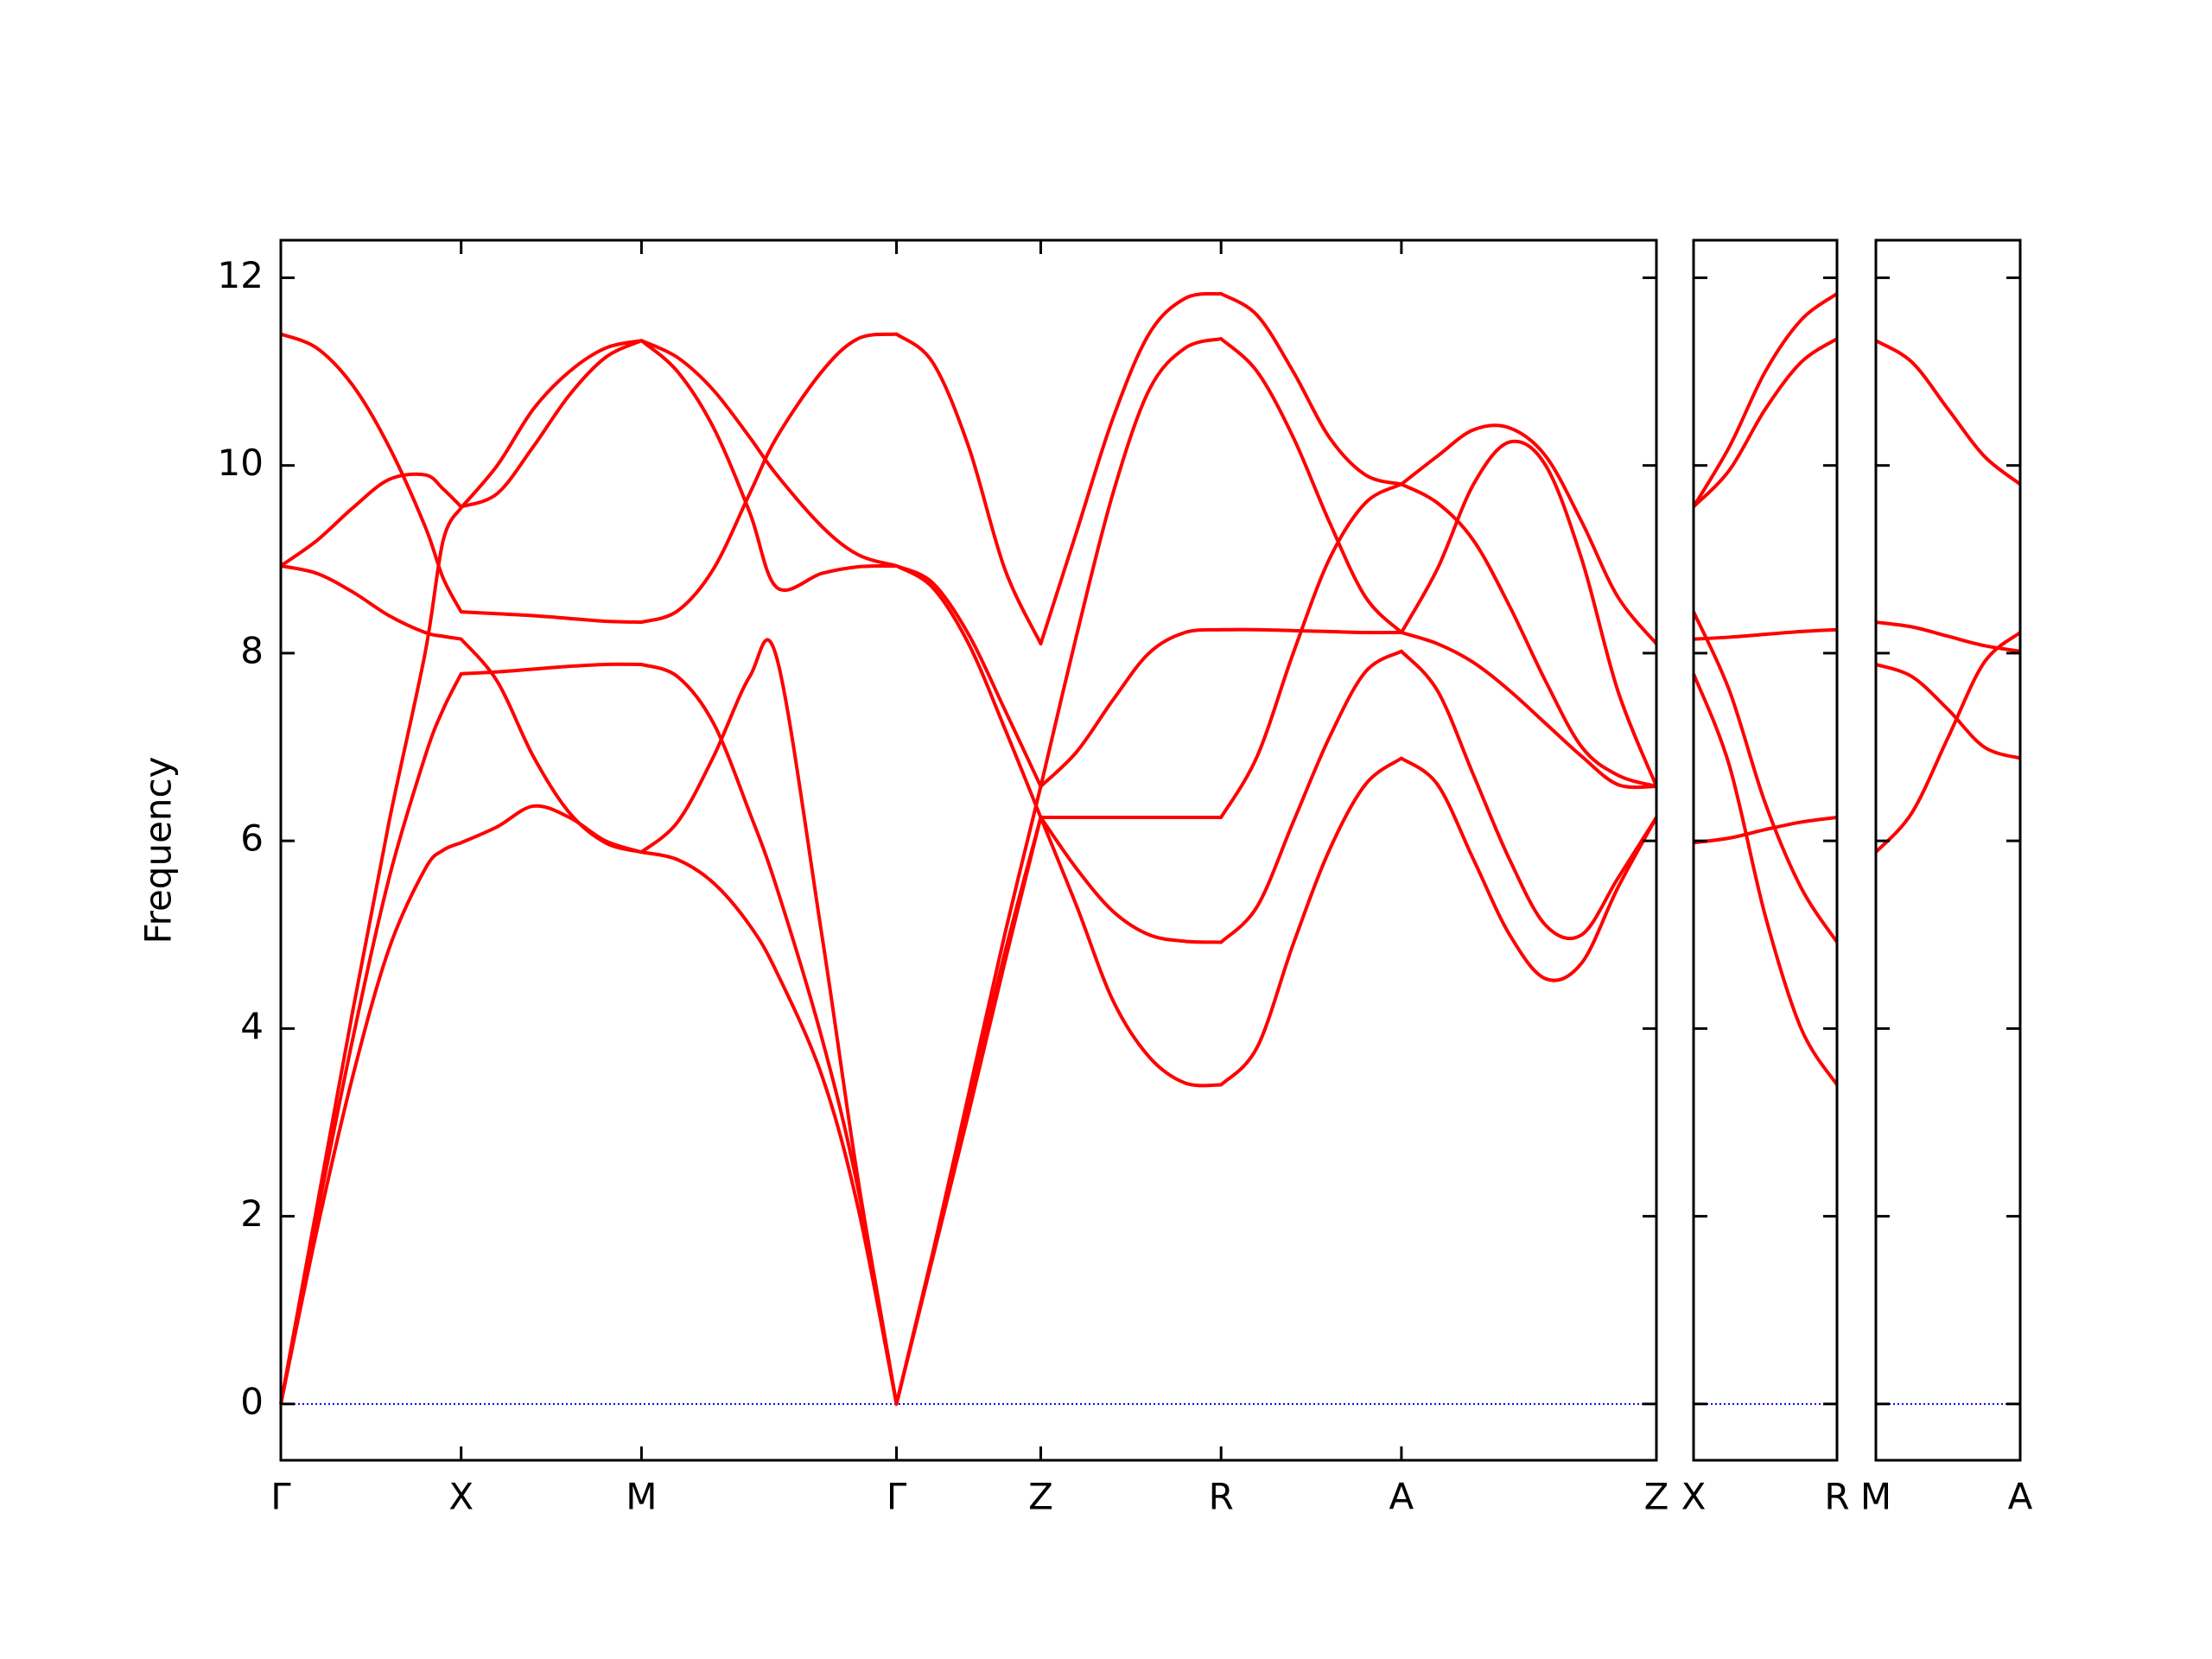 Image resolution: width=2212 pixels, height=1659 pixels. Describe the element at coordinates (252, 650) in the screenshot. I see `y-tick-label: 8` at that location.